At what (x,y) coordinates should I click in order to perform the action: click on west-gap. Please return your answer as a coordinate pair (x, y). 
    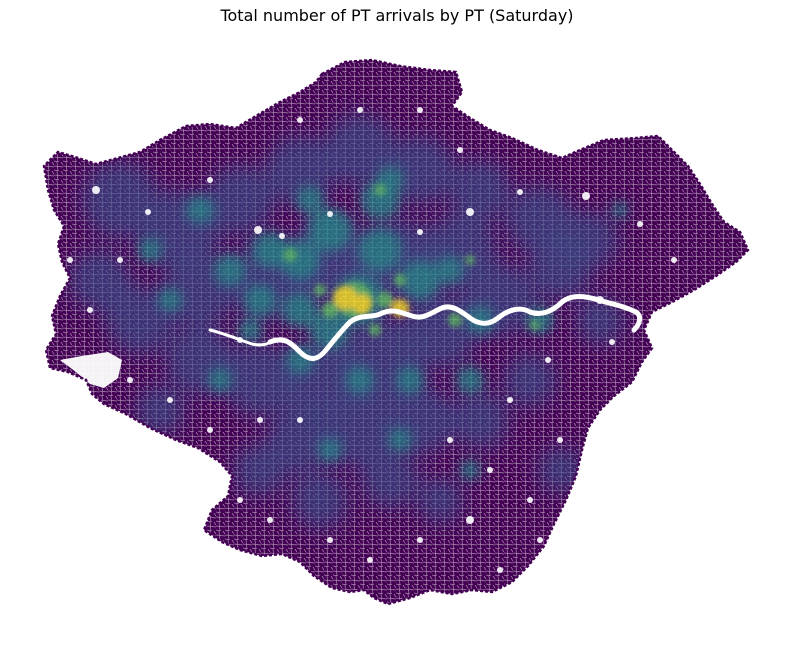
    Looking at the image, I should click on (91, 370).